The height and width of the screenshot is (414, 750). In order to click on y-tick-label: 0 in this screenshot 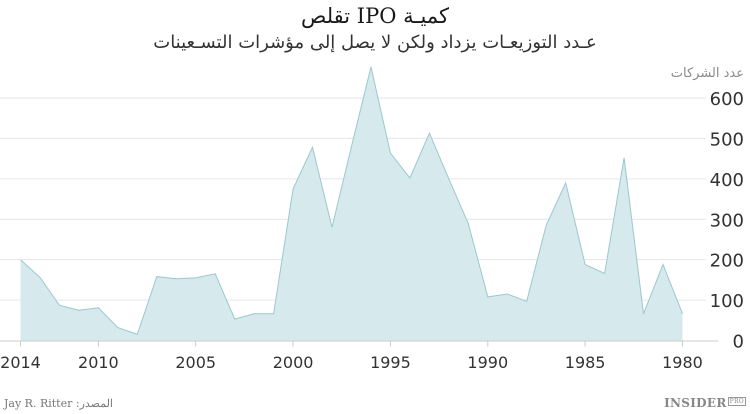, I will do `click(738, 342)`.